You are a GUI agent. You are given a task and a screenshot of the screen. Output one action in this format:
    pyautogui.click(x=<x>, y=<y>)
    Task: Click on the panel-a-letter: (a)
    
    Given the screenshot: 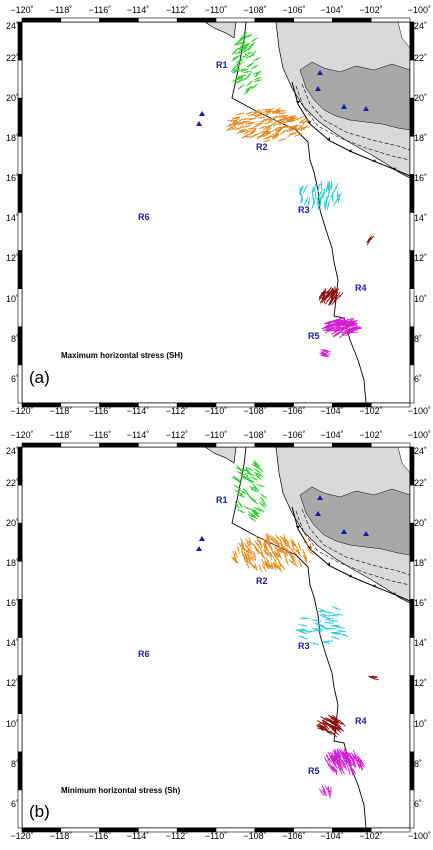 What is the action you would take?
    pyautogui.click(x=39, y=377)
    